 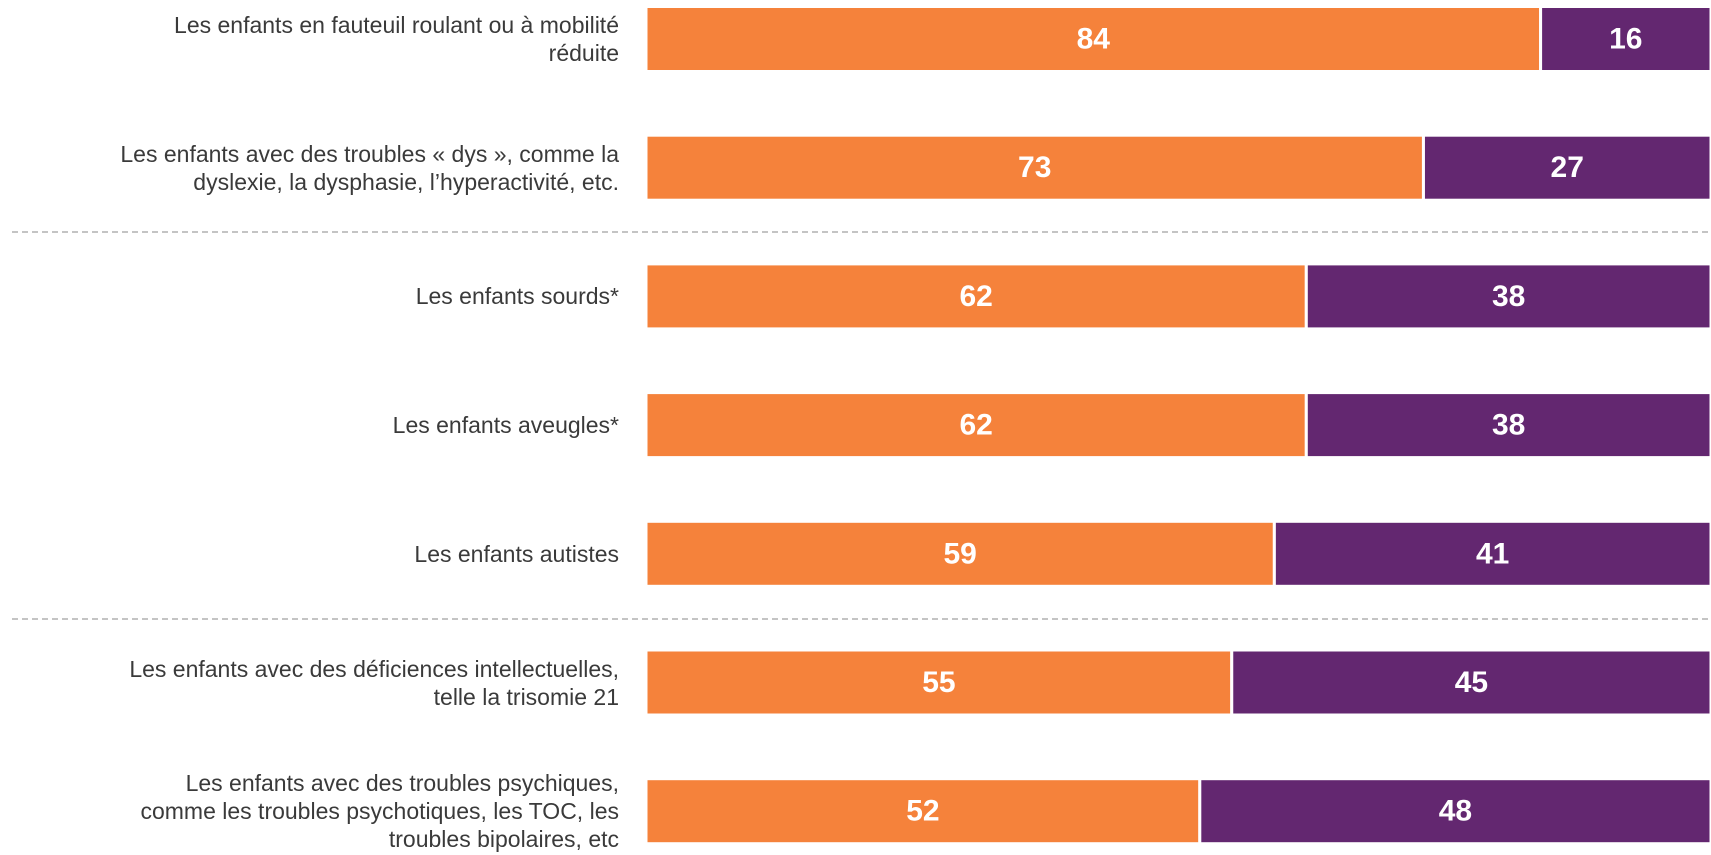 I want to click on value-label: 45, so click(x=1471, y=682).